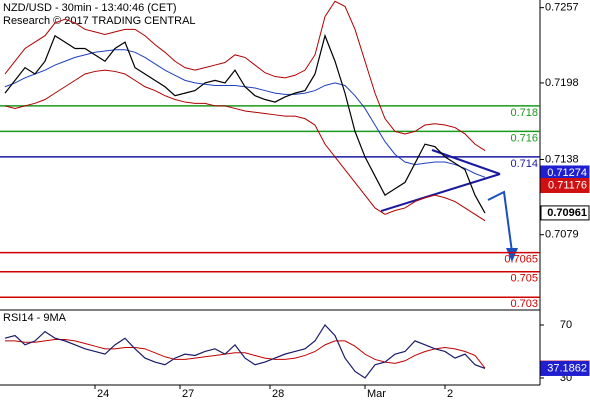  I want to click on x-tick-label: 28, so click(278, 394).